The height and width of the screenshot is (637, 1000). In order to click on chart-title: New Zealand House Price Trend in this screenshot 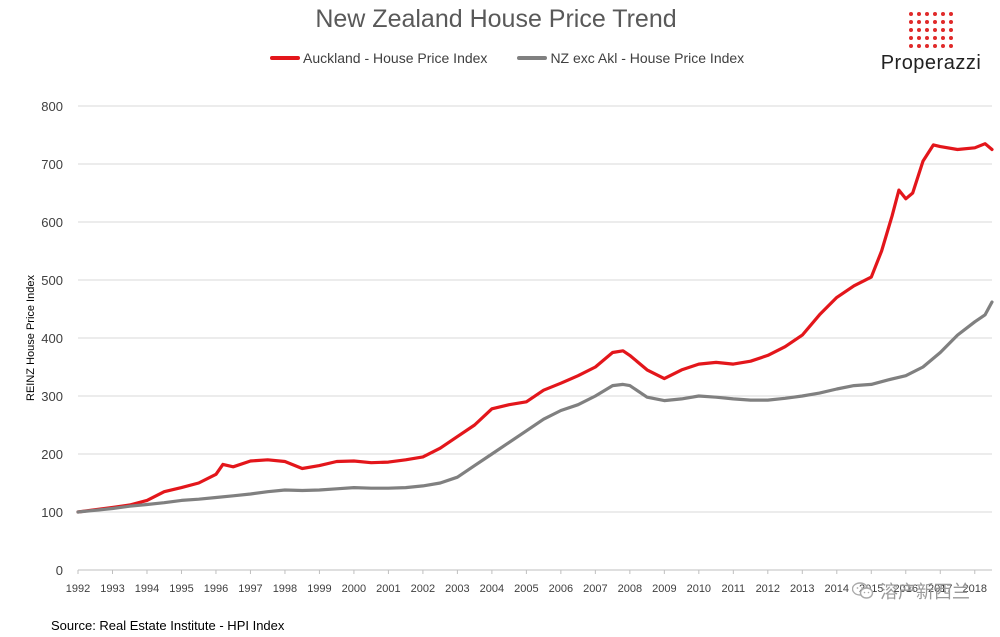, I will do `click(496, 19)`.